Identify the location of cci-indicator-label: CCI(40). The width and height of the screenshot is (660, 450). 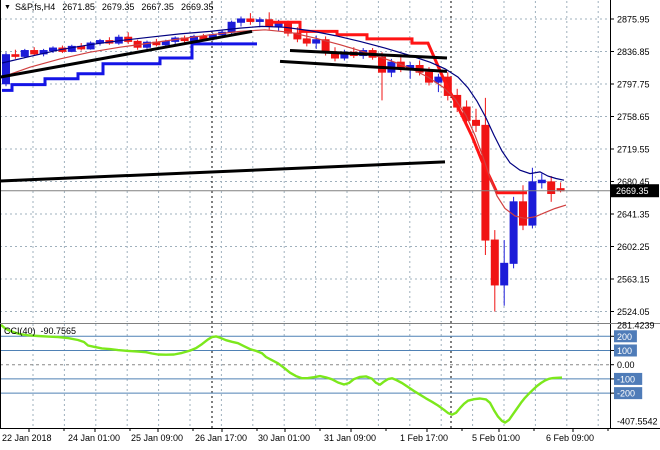
(20, 331).